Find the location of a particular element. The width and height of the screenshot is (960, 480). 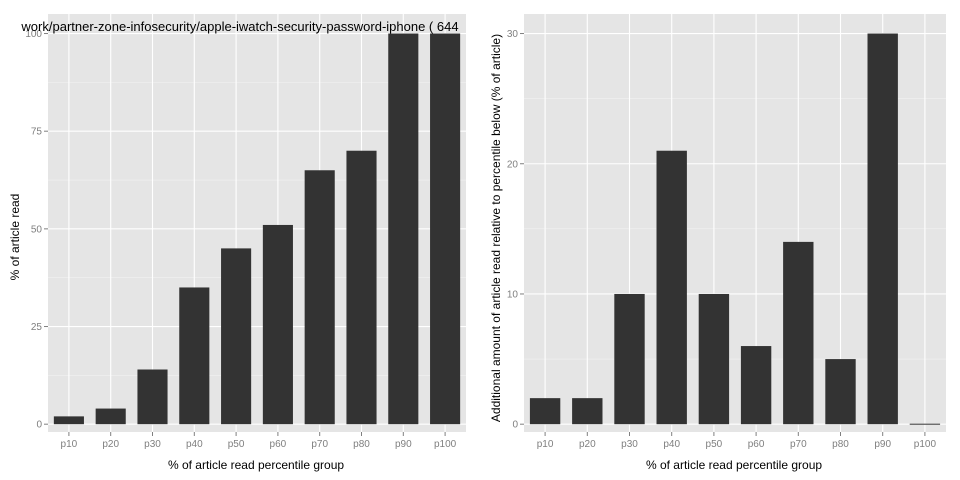

left-chart-x-tick-label: p70 is located at coordinates (319, 444).